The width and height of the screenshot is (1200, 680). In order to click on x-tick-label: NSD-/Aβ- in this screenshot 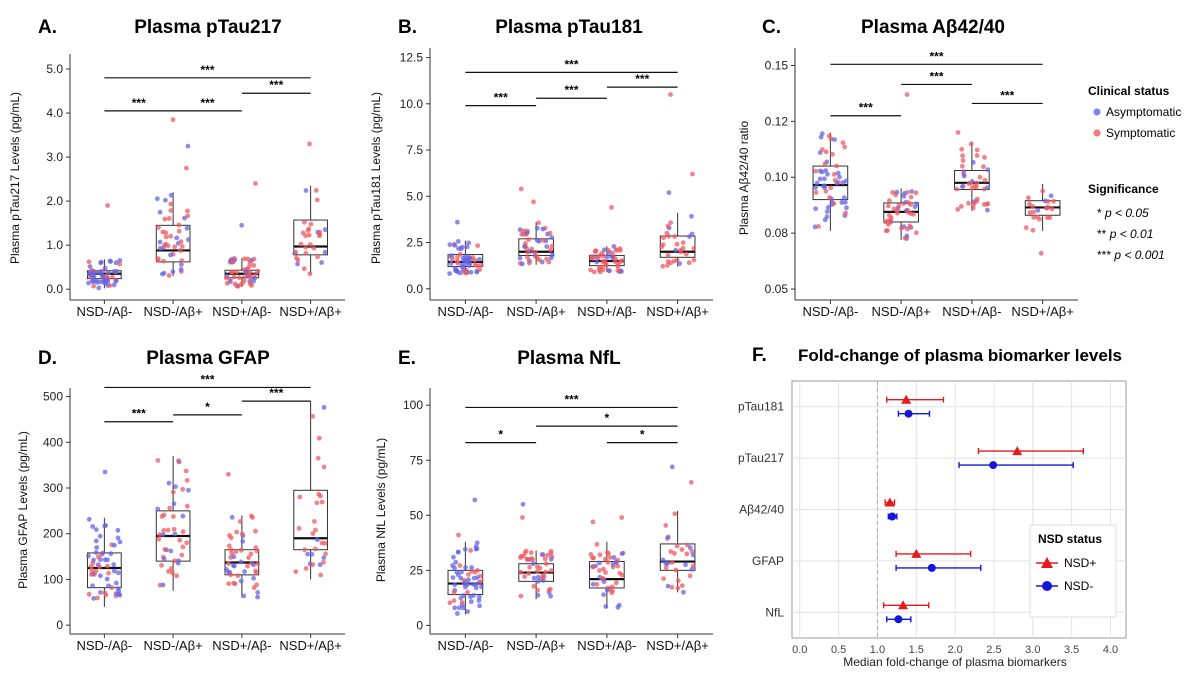, I will do `click(104, 645)`.